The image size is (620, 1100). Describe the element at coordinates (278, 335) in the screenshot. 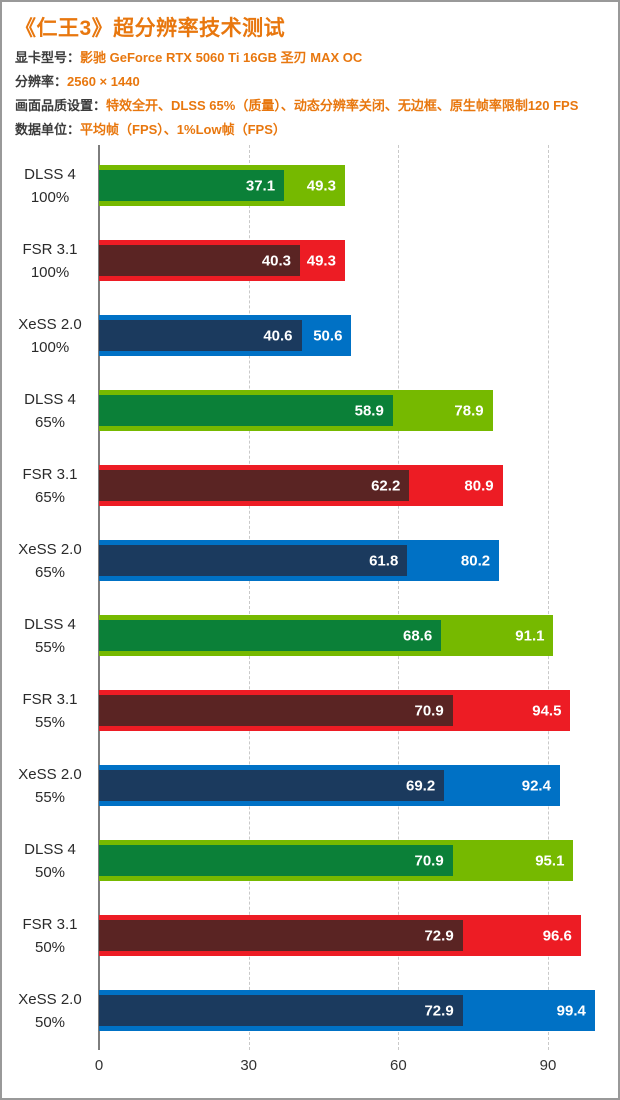

I see `low-value-label: 40.6` at that location.